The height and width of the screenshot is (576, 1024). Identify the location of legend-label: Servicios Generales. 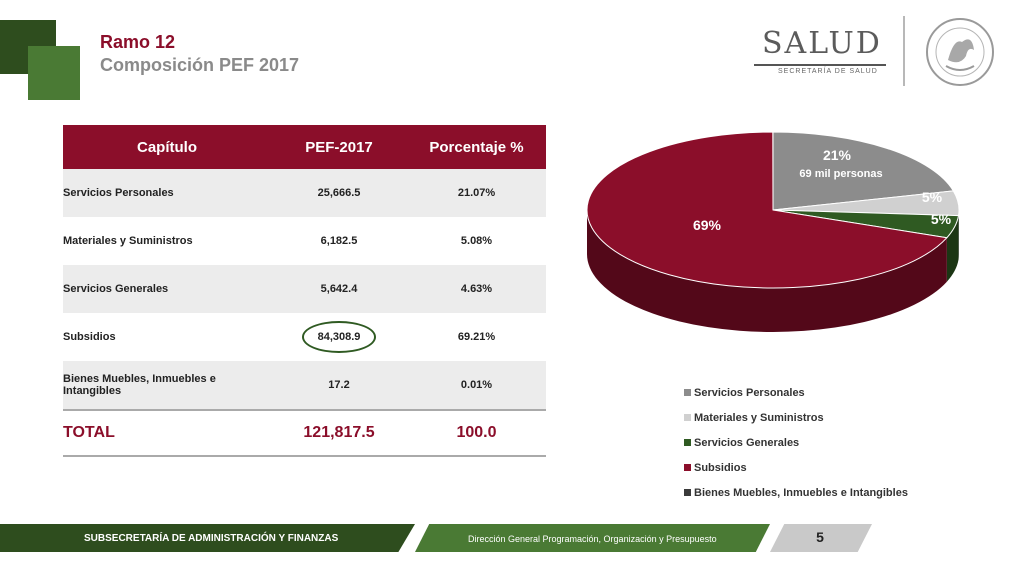
(747, 442).